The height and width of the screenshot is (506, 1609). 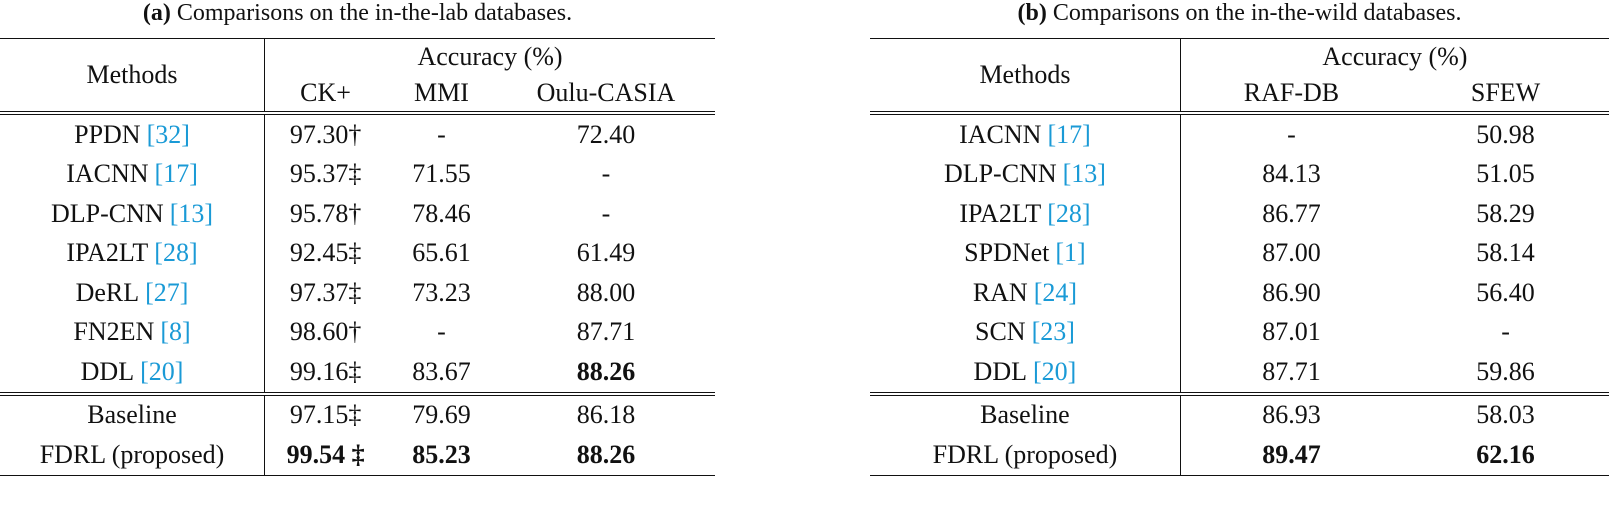 I want to click on table-row: IACNN [17] 95.37‡ 71.55 -, so click(x=357, y=174).